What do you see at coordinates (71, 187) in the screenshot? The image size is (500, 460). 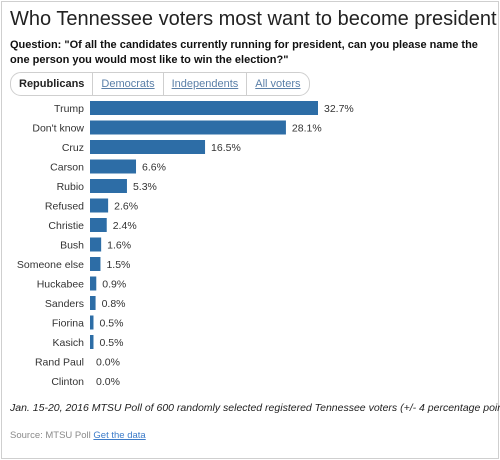 I see `category-label: Rubio` at bounding box center [71, 187].